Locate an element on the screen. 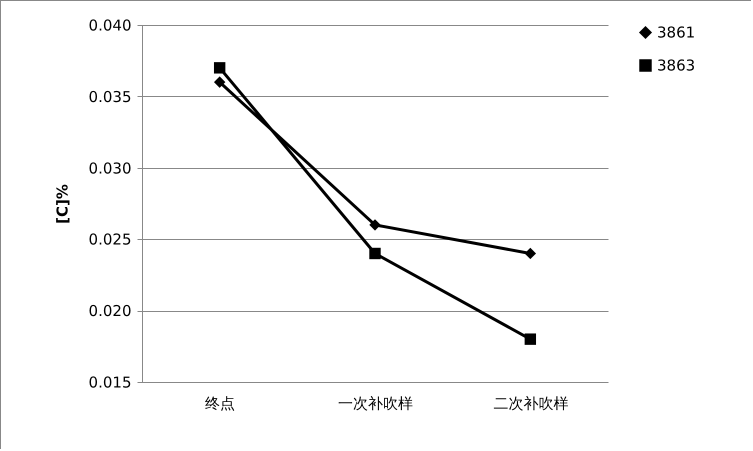 The image size is (753, 451). y-tick-label: 0.030 is located at coordinates (110, 168).